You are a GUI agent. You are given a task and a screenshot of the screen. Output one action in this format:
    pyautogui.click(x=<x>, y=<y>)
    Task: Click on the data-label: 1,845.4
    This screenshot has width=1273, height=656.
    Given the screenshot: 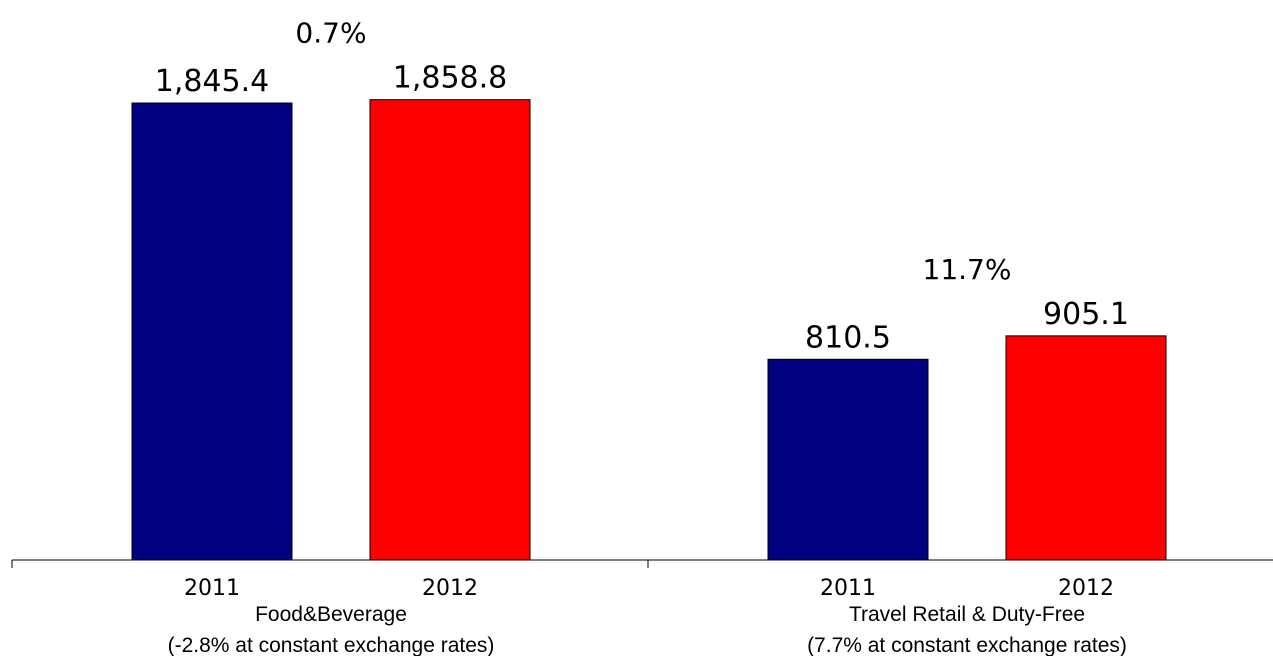 What is the action you would take?
    pyautogui.click(x=212, y=81)
    